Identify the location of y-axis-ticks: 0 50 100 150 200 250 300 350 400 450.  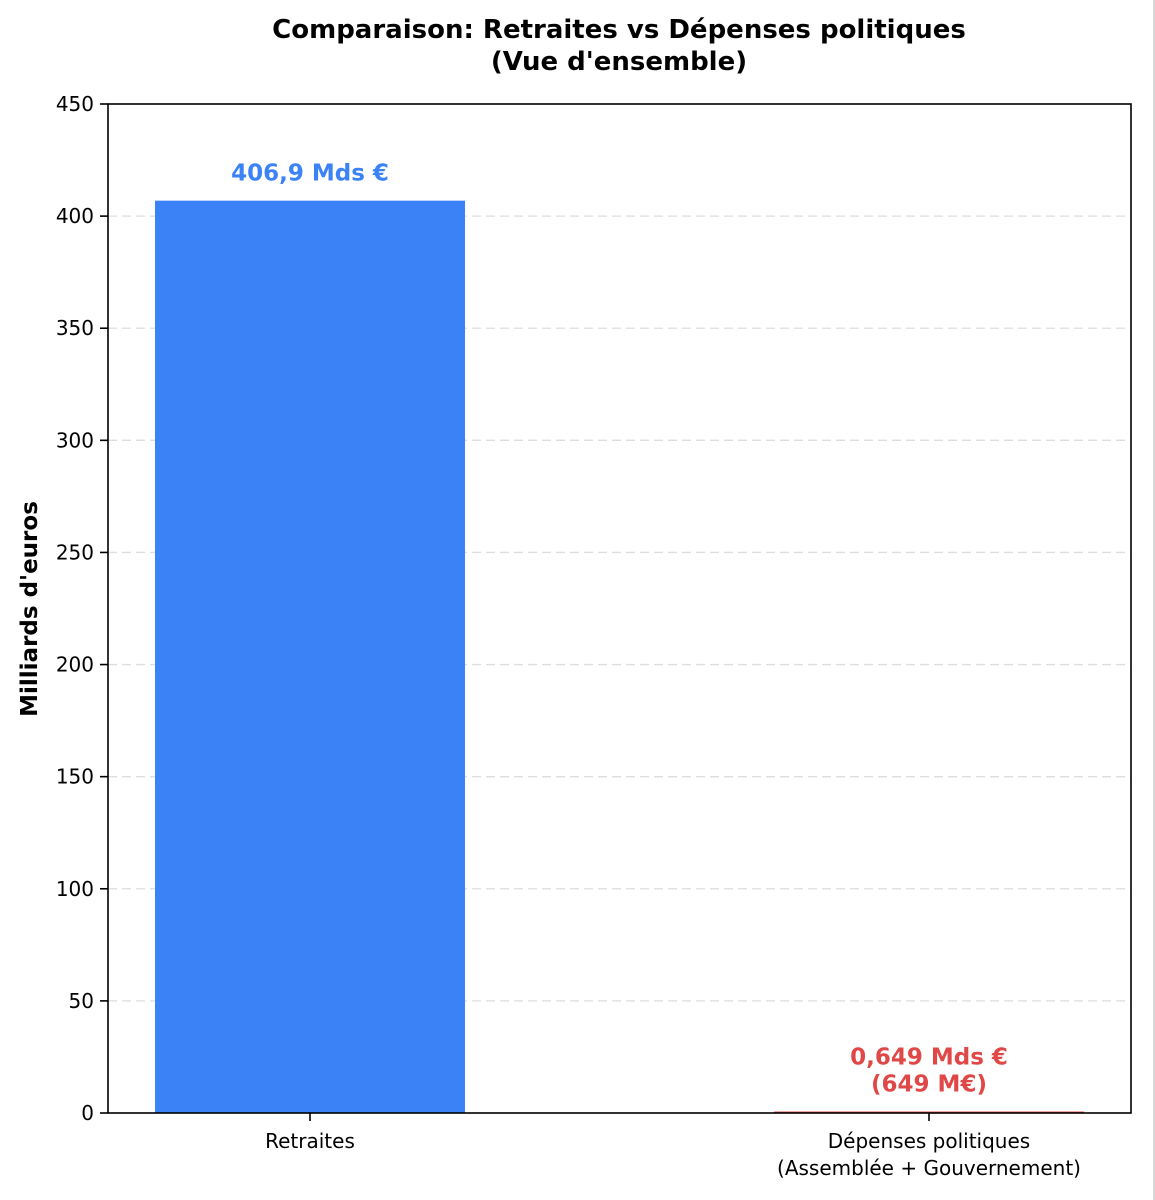
(82, 608).